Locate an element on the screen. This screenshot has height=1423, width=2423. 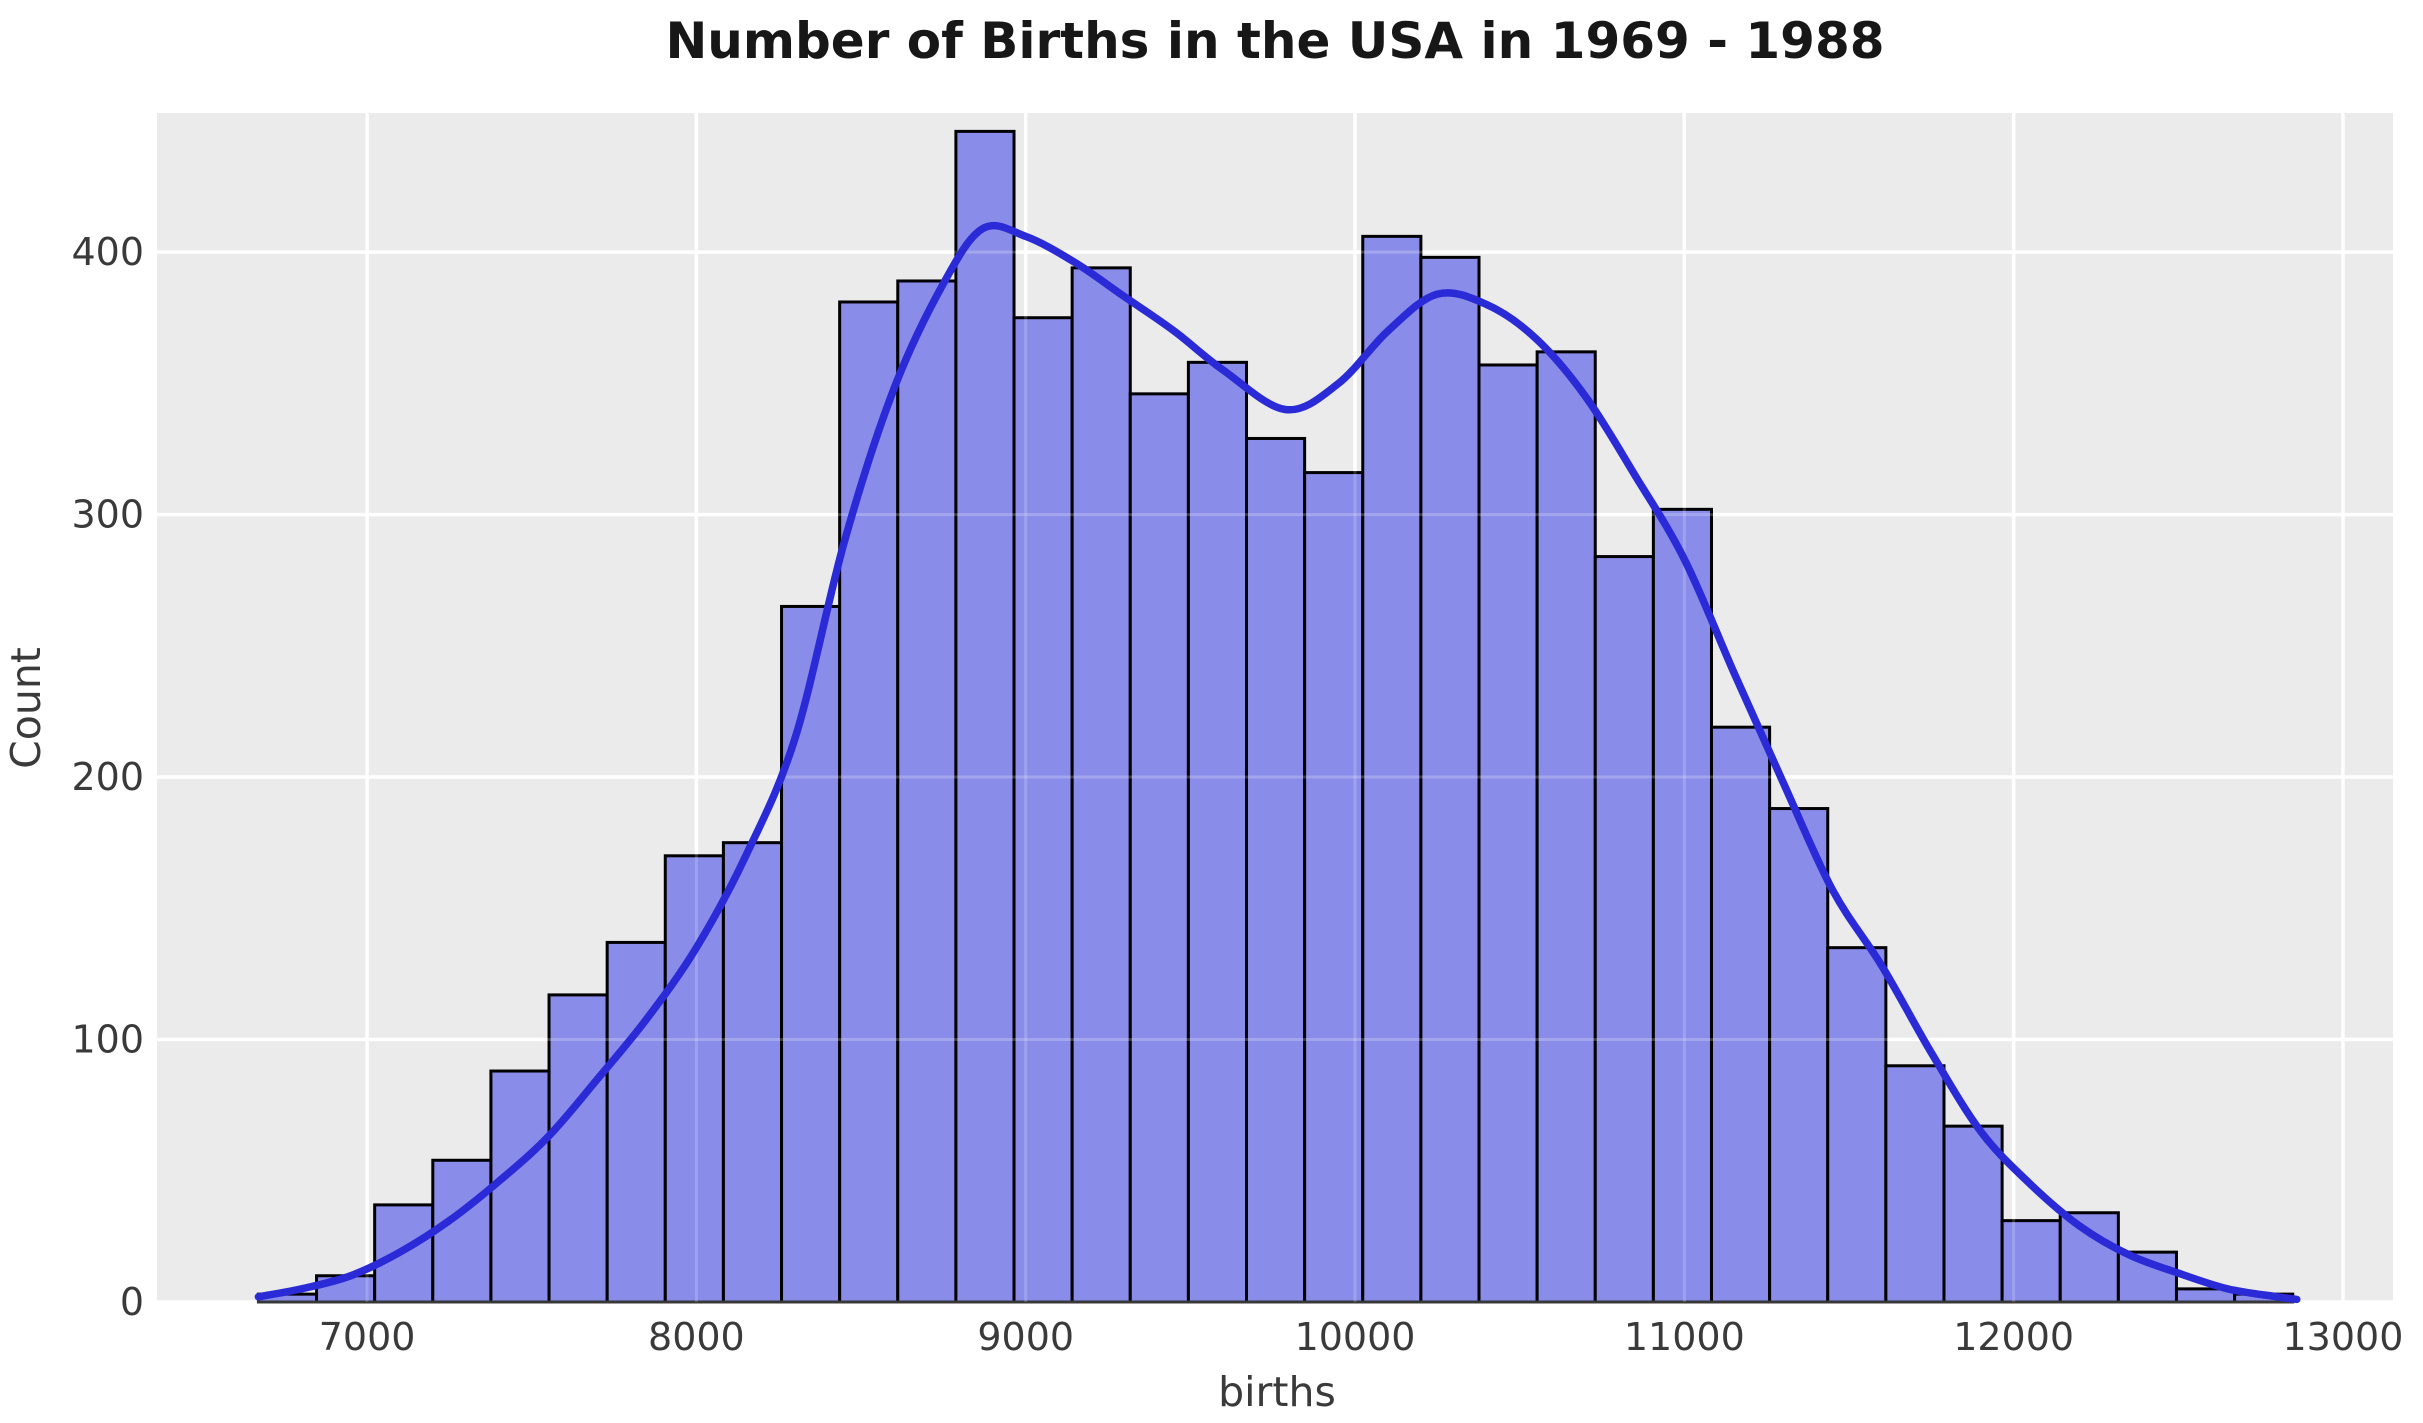
y-tick-label: 100 is located at coordinates (107, 1040).